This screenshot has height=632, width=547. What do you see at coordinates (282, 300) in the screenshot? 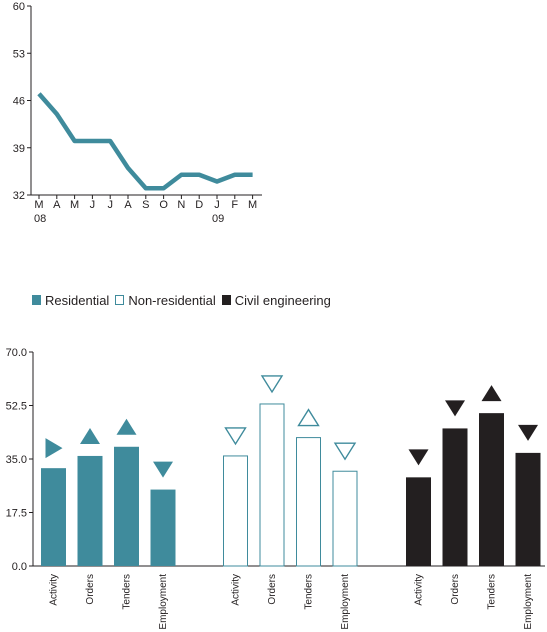
I see `legend-label-civil-engineering: Civil engineering` at bounding box center [282, 300].